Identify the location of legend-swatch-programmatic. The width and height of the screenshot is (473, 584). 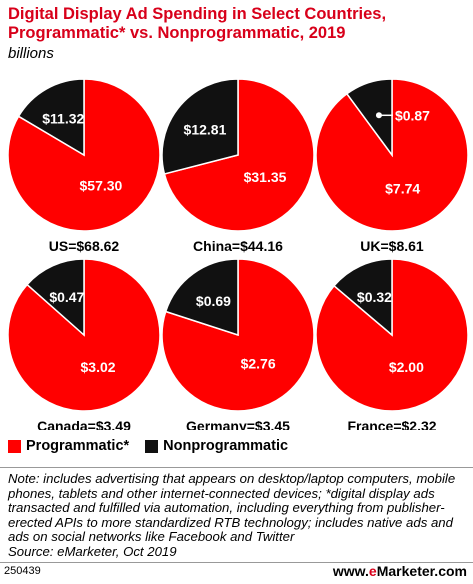
(14, 446).